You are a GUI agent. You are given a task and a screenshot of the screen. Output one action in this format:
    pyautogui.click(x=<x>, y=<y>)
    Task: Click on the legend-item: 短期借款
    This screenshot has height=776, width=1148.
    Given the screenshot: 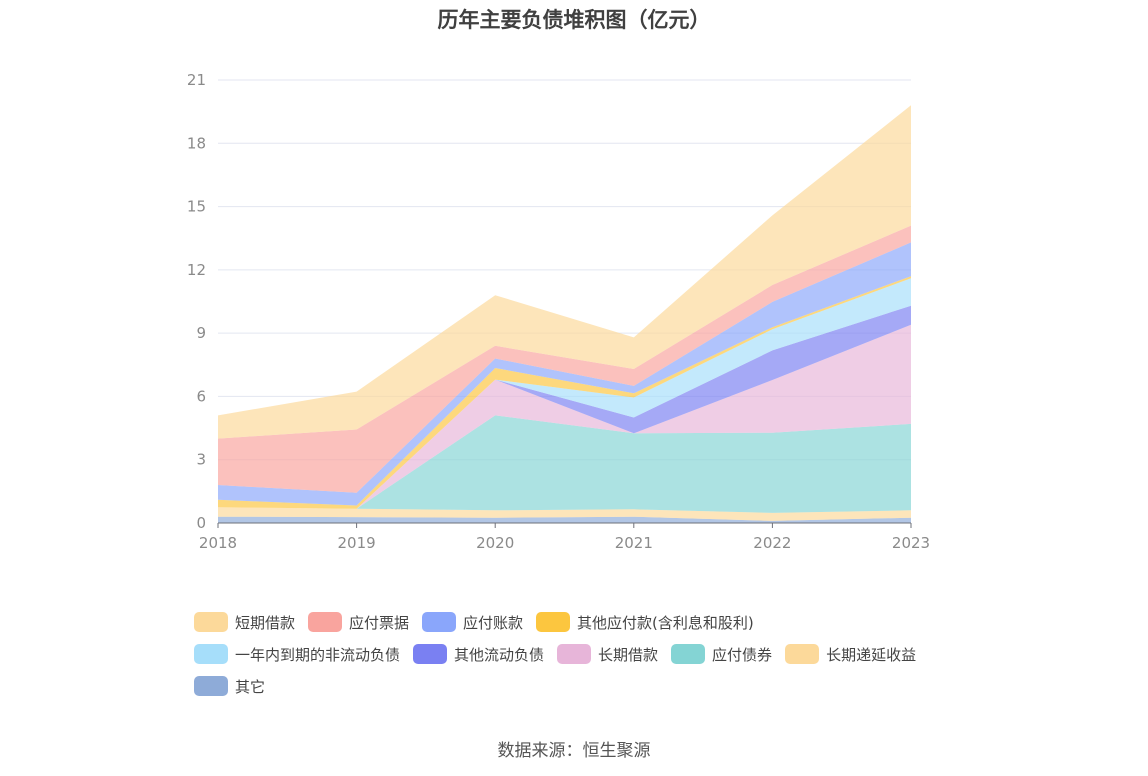 What is the action you would take?
    pyautogui.click(x=244, y=622)
    